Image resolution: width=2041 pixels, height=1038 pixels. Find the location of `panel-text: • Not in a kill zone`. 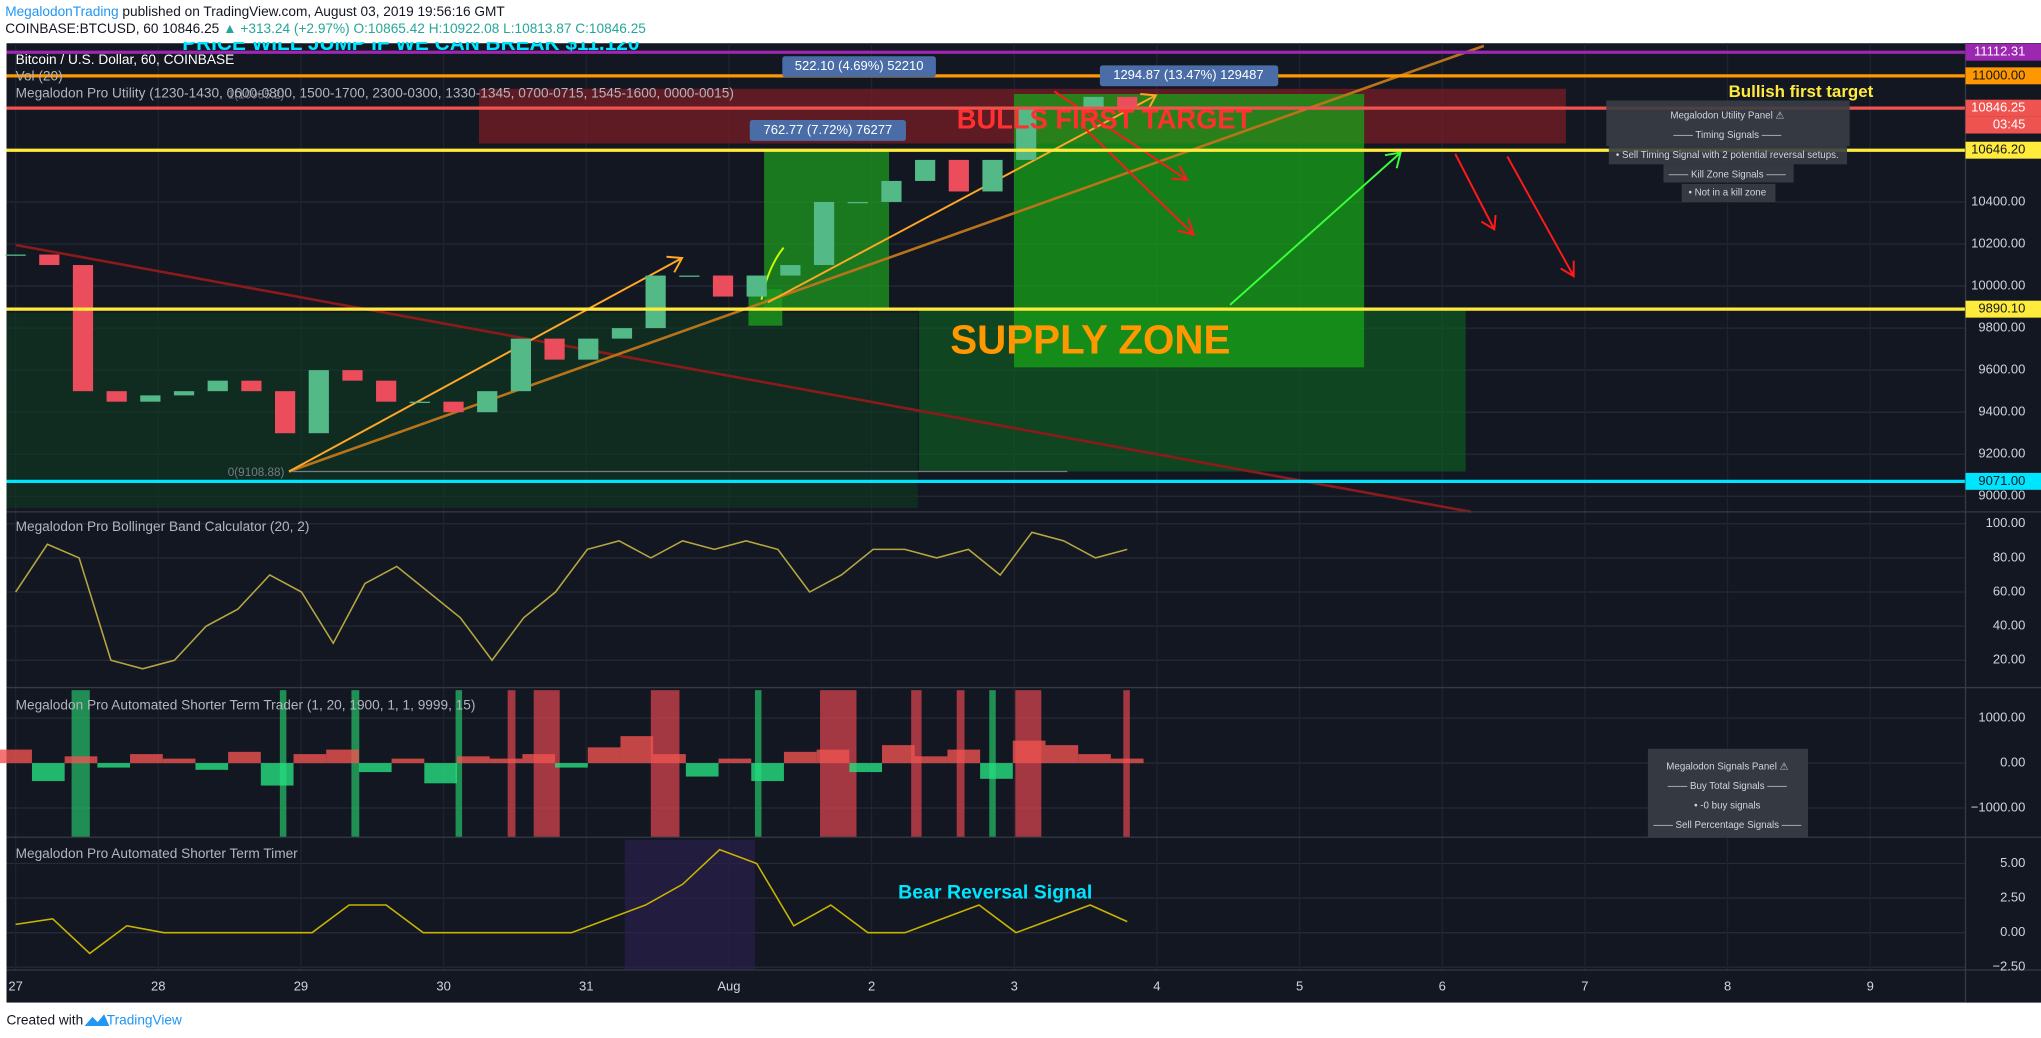

panel-text: • Not in a kill zone is located at coordinates (1727, 193).